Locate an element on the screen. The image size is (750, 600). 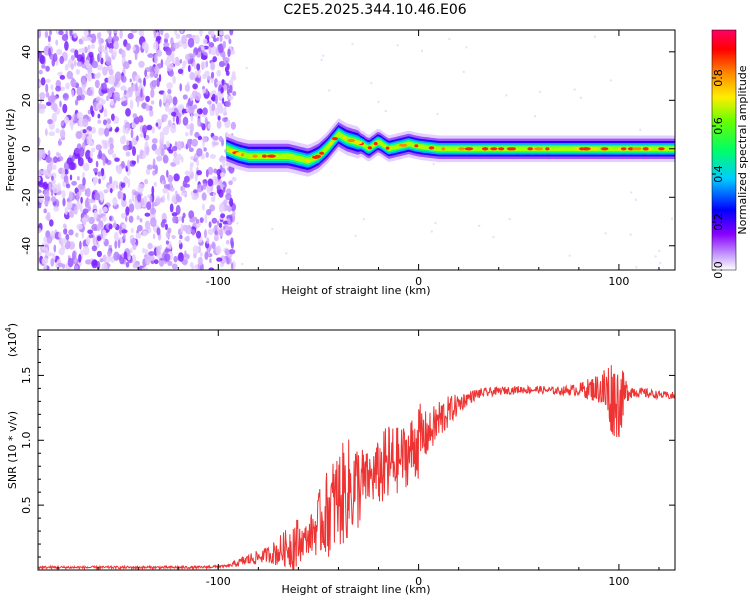
spectrogram-y-axis-label: Frequency (Hz) is located at coordinates (10, 150).